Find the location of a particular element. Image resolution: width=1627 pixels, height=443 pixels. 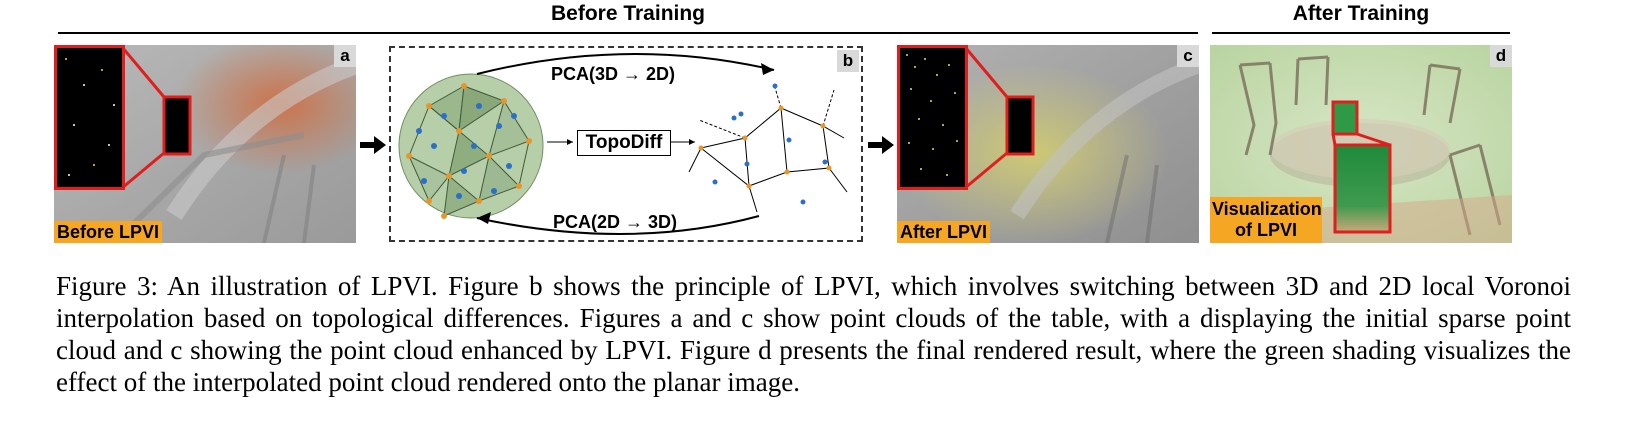

after-lpvi-label: After LPVI is located at coordinates (944, 232).